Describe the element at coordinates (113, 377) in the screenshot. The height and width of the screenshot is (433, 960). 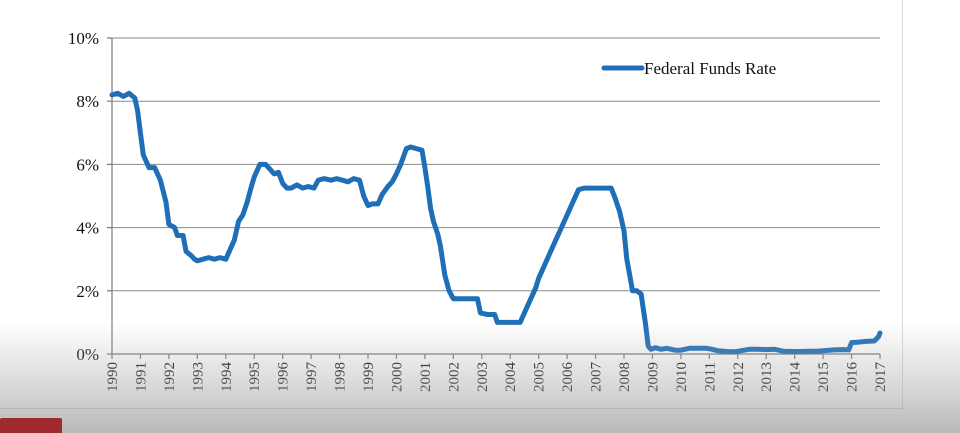
I see `x-tick-label: 1990` at that location.